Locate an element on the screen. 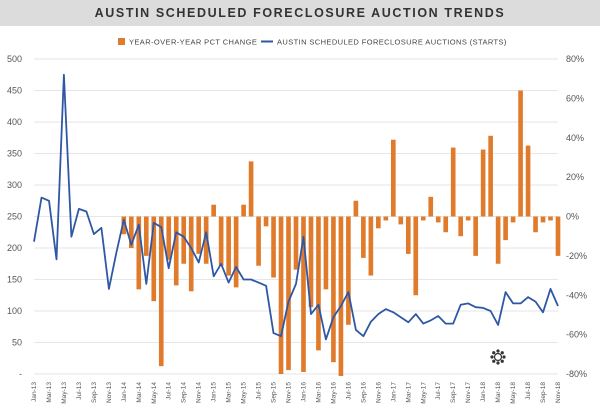  left-tick-label: 400 is located at coordinates (14, 122).